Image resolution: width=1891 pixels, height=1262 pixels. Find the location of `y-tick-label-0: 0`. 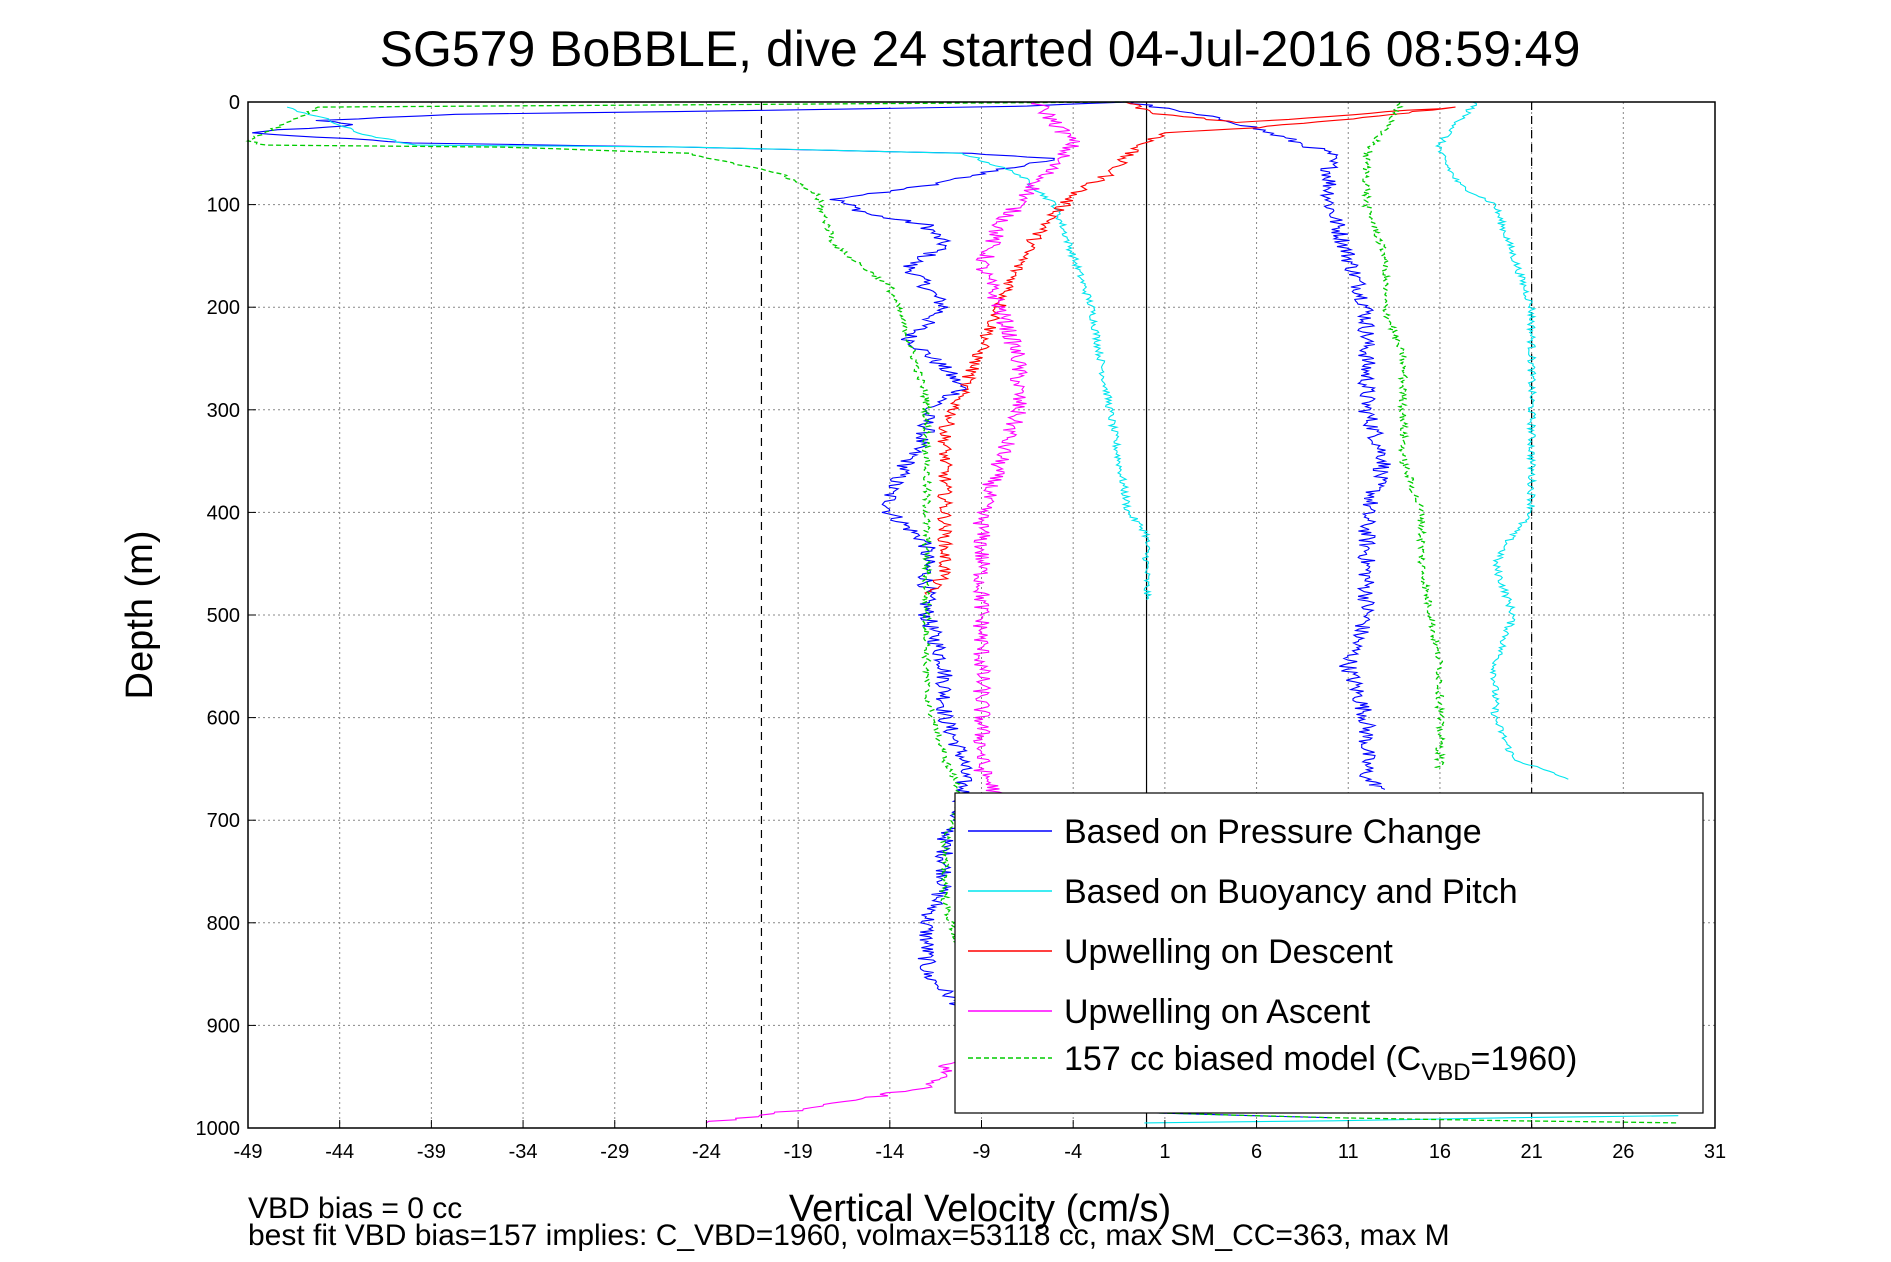

y-tick-label-0: 0 is located at coordinates (234, 103).